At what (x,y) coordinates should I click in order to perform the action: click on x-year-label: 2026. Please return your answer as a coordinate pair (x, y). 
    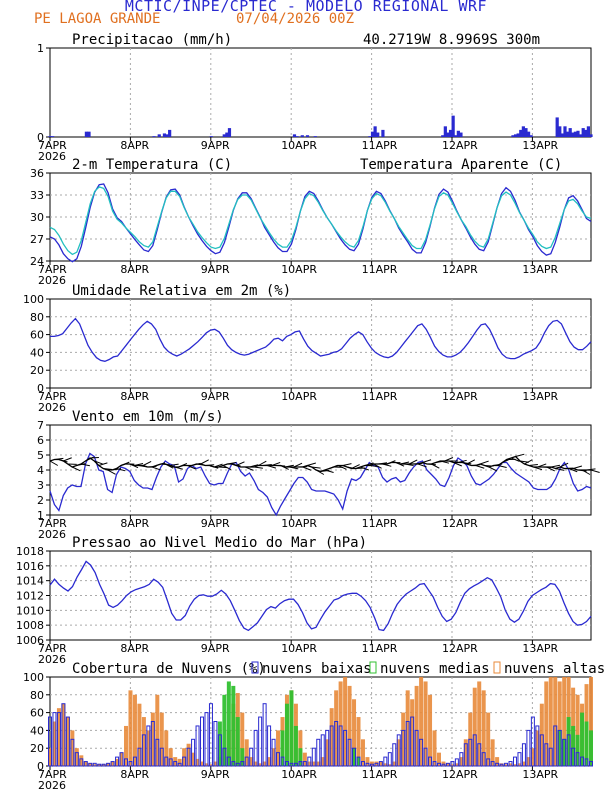
    Looking at the image, I should click on (52, 280).